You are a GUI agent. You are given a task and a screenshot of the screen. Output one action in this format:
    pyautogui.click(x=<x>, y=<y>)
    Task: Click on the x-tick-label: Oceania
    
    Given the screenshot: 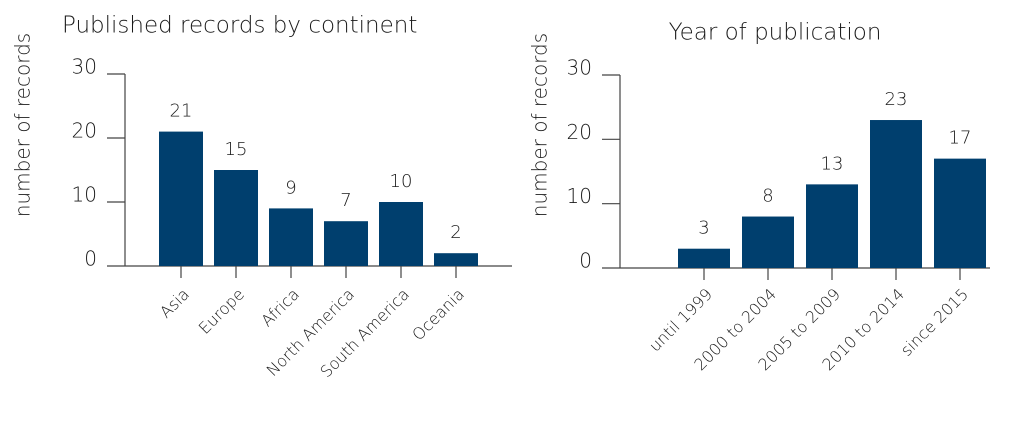 What is the action you would take?
    pyautogui.click(x=438, y=315)
    